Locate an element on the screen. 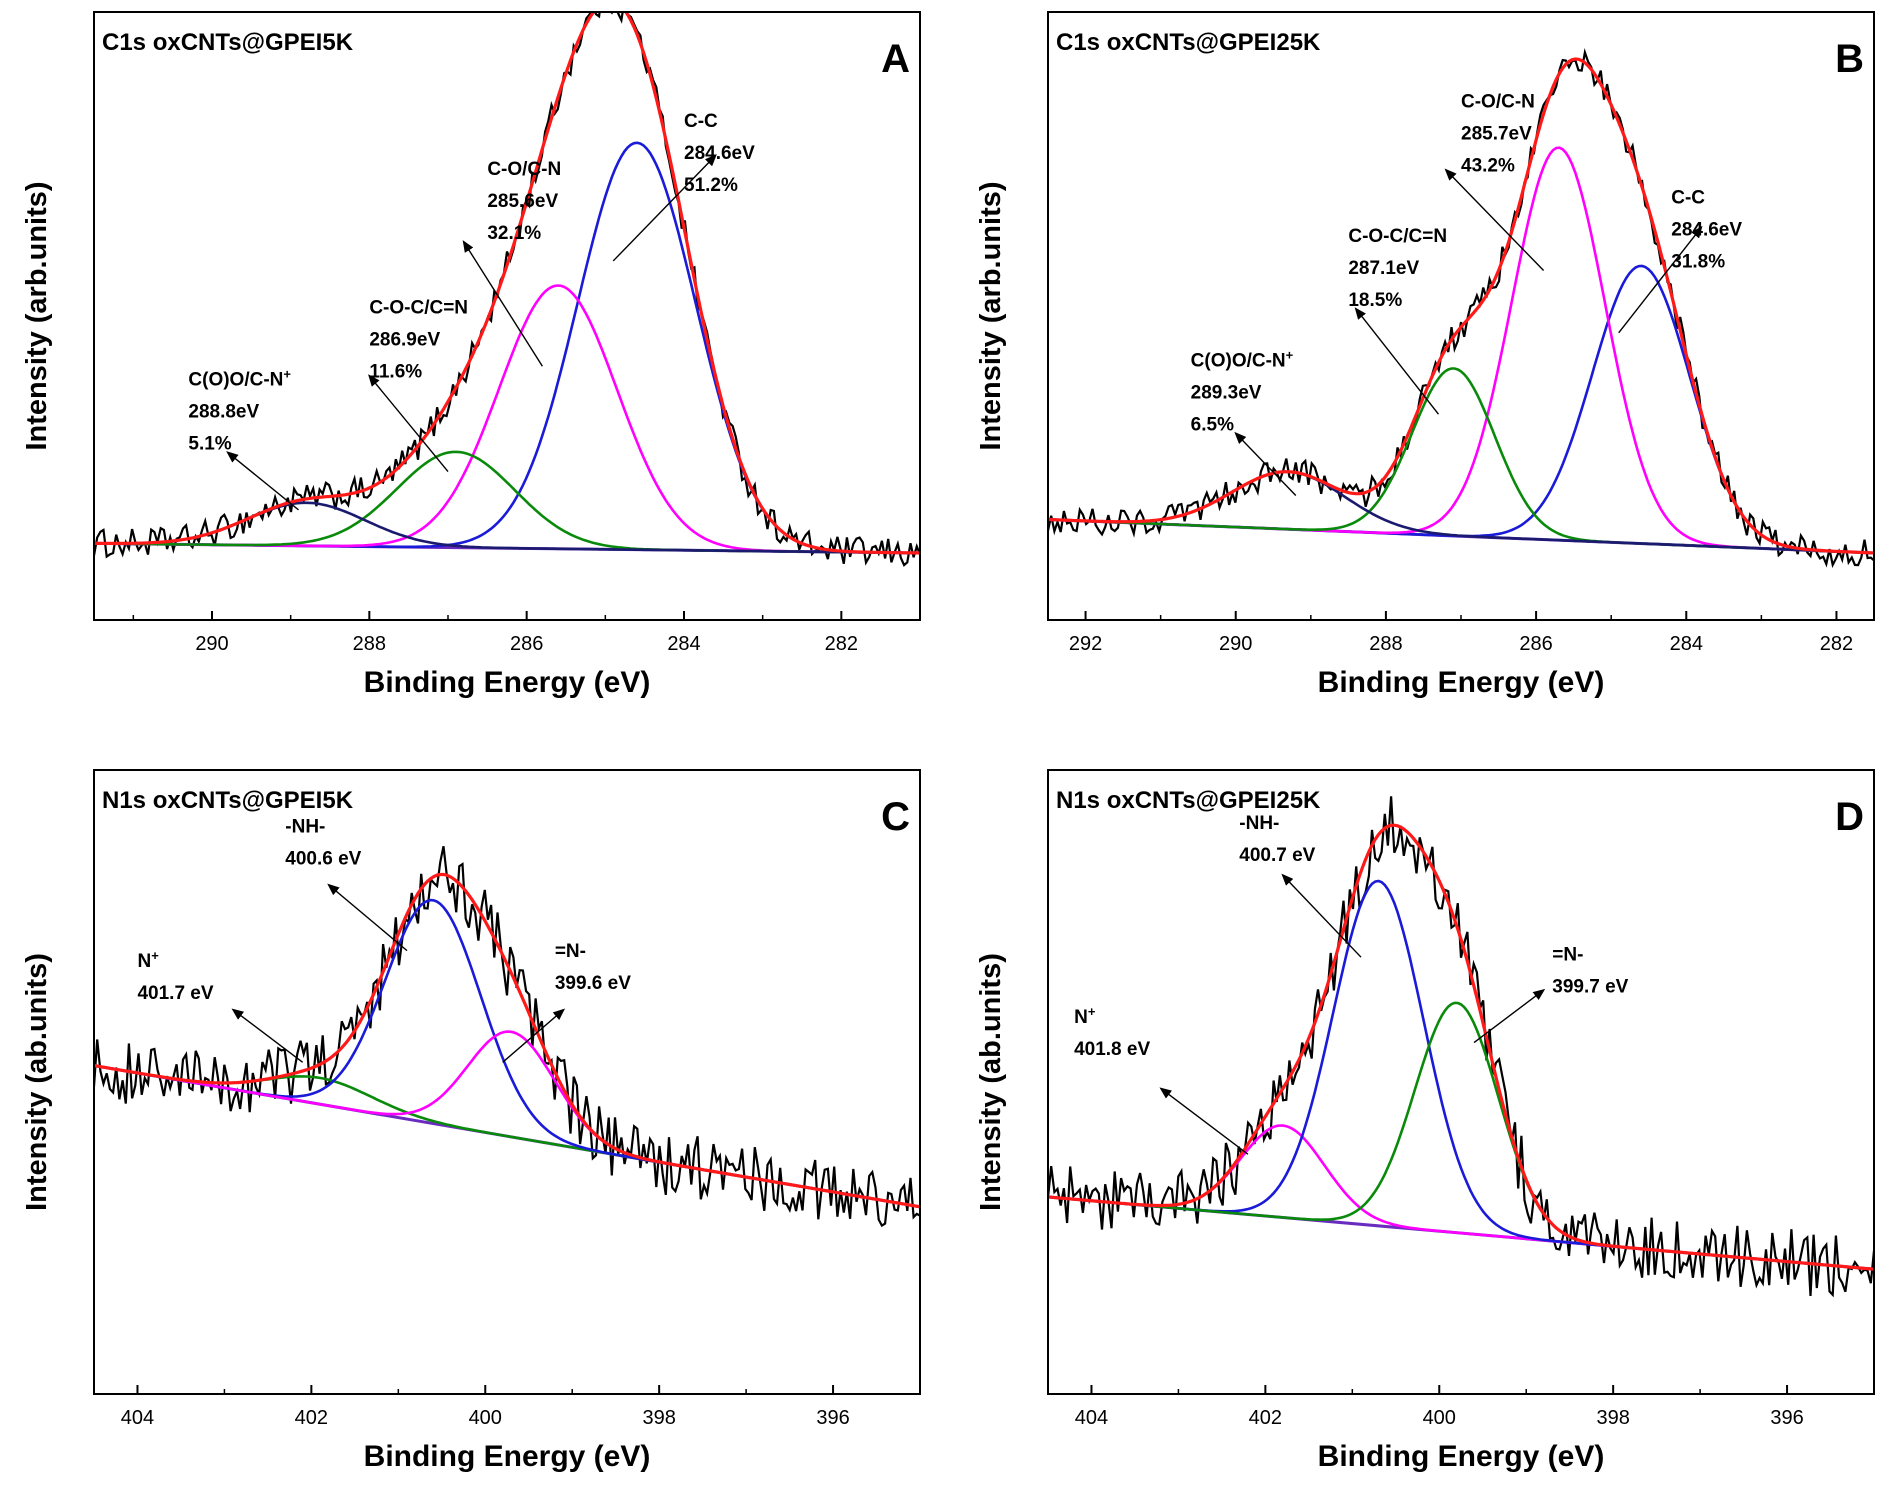 The height and width of the screenshot is (1505, 1880). panel-title: C1s oxCNTs@GPEI5K is located at coordinates (228, 42).